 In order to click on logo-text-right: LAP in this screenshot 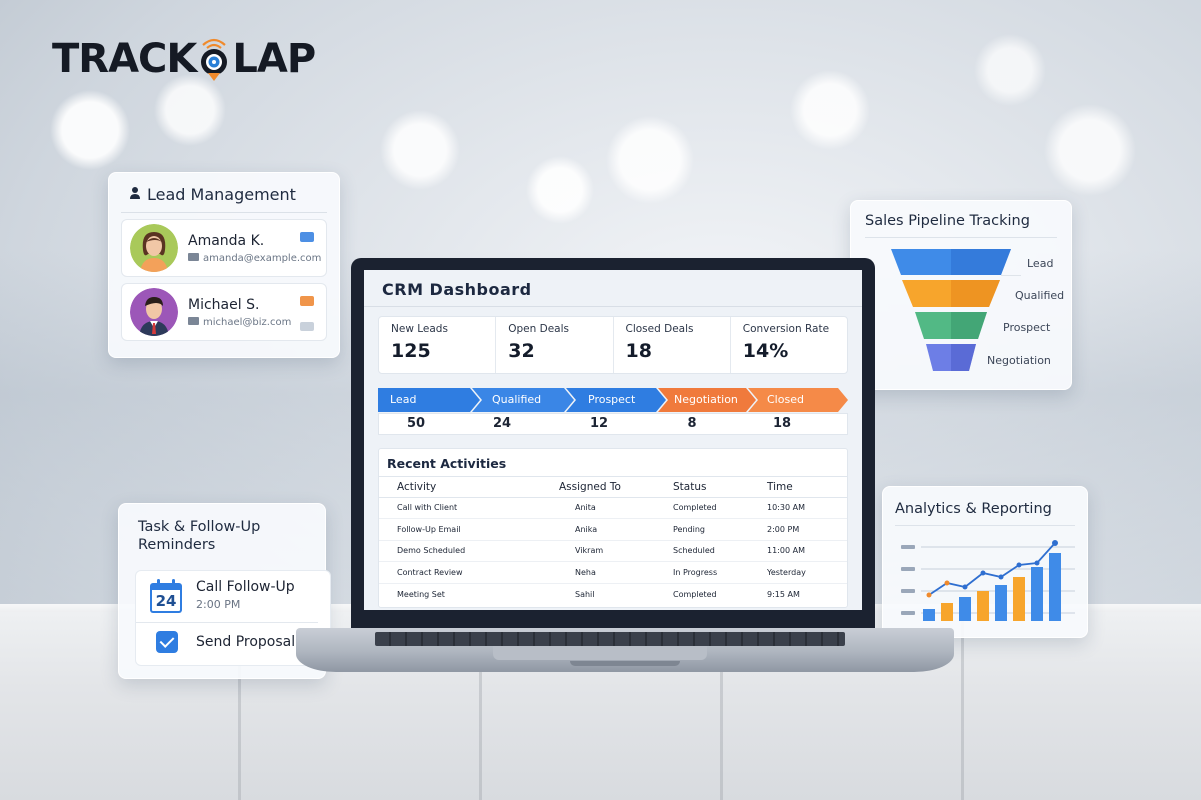, I will do `click(274, 59)`.